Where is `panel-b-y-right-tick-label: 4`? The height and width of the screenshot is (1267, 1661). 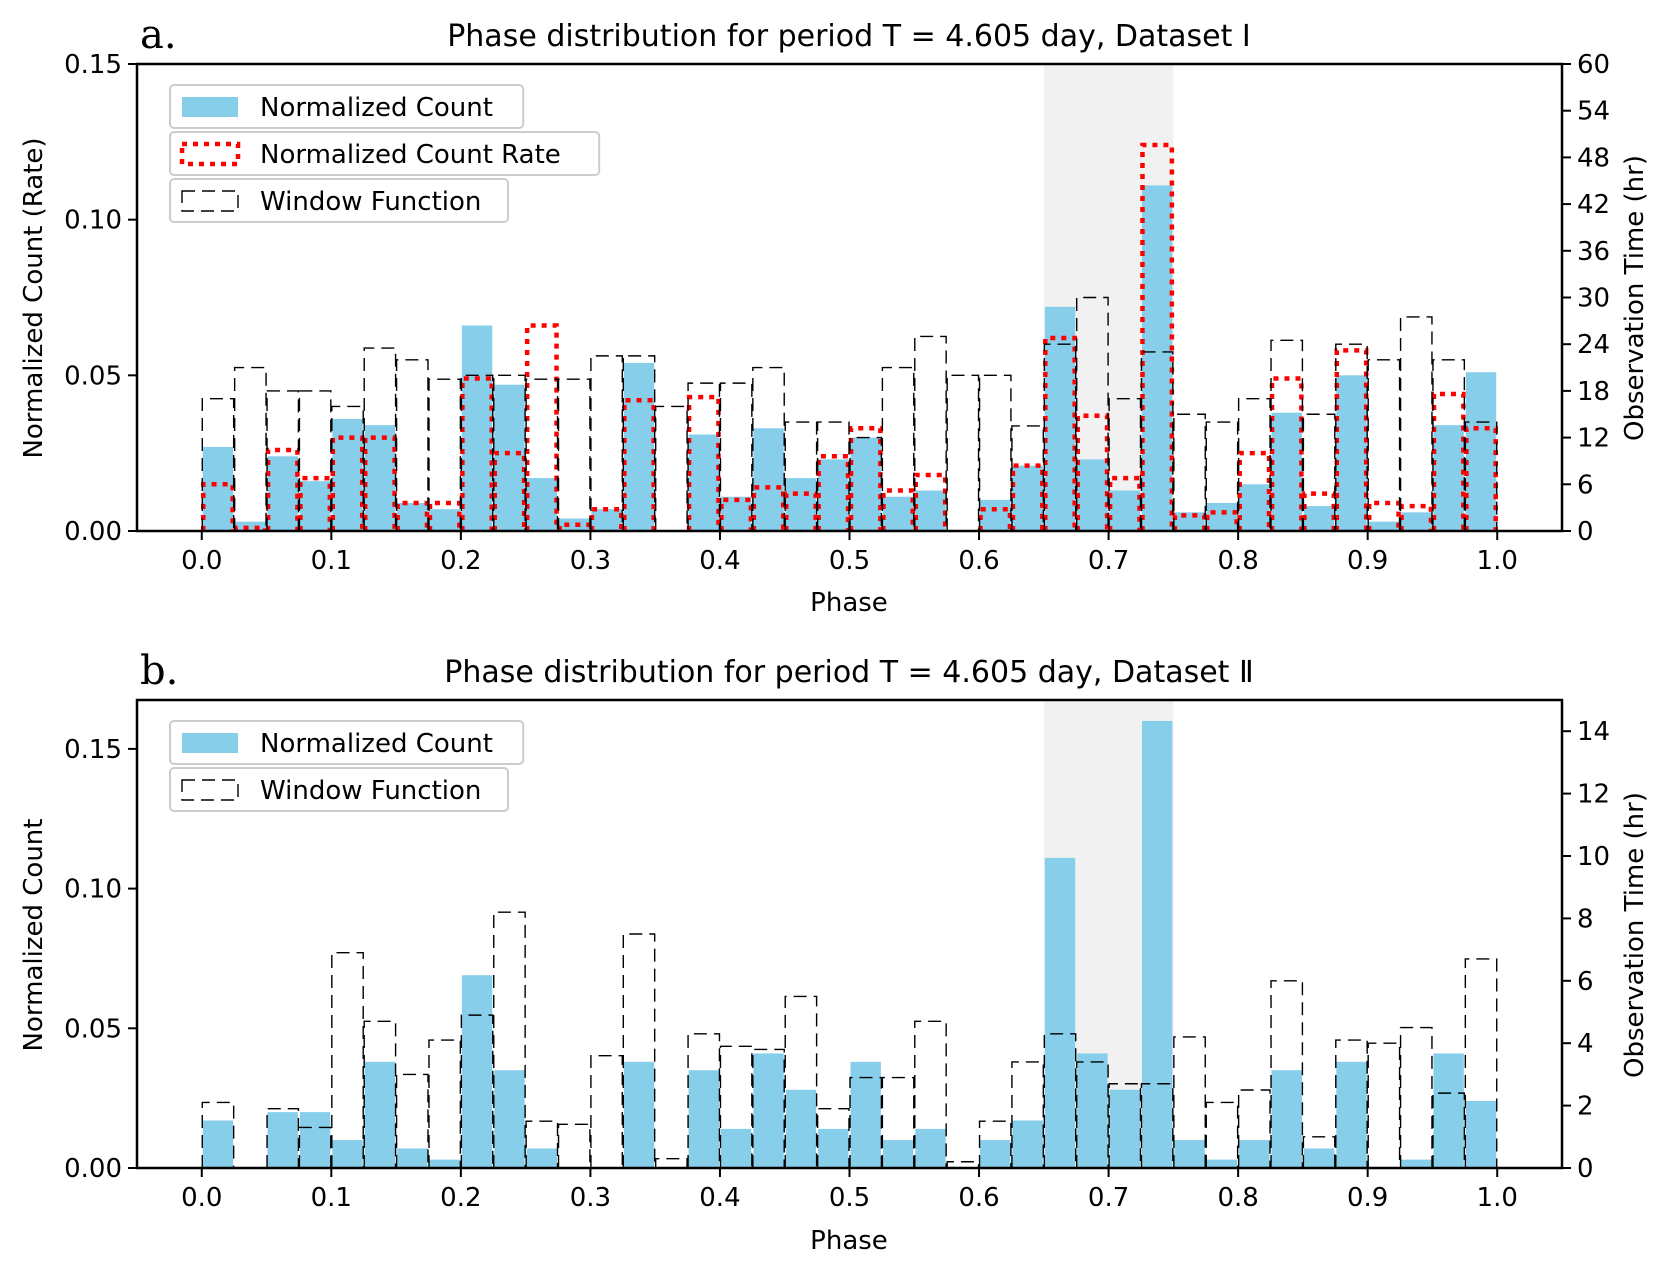
panel-b-y-right-tick-label: 4 is located at coordinates (1585, 1044).